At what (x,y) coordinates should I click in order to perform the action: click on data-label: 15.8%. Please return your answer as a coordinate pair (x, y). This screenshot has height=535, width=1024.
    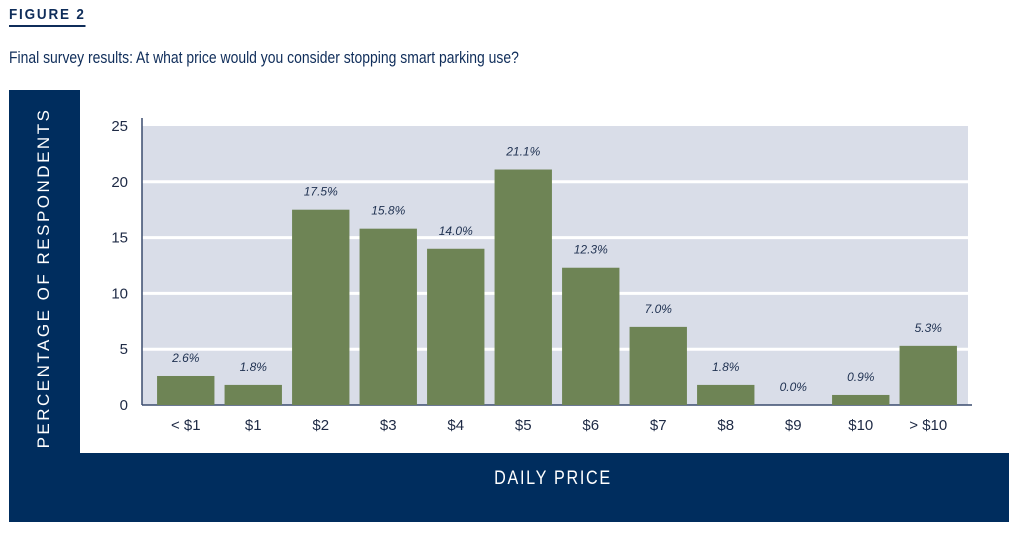
    Looking at the image, I should click on (388, 211).